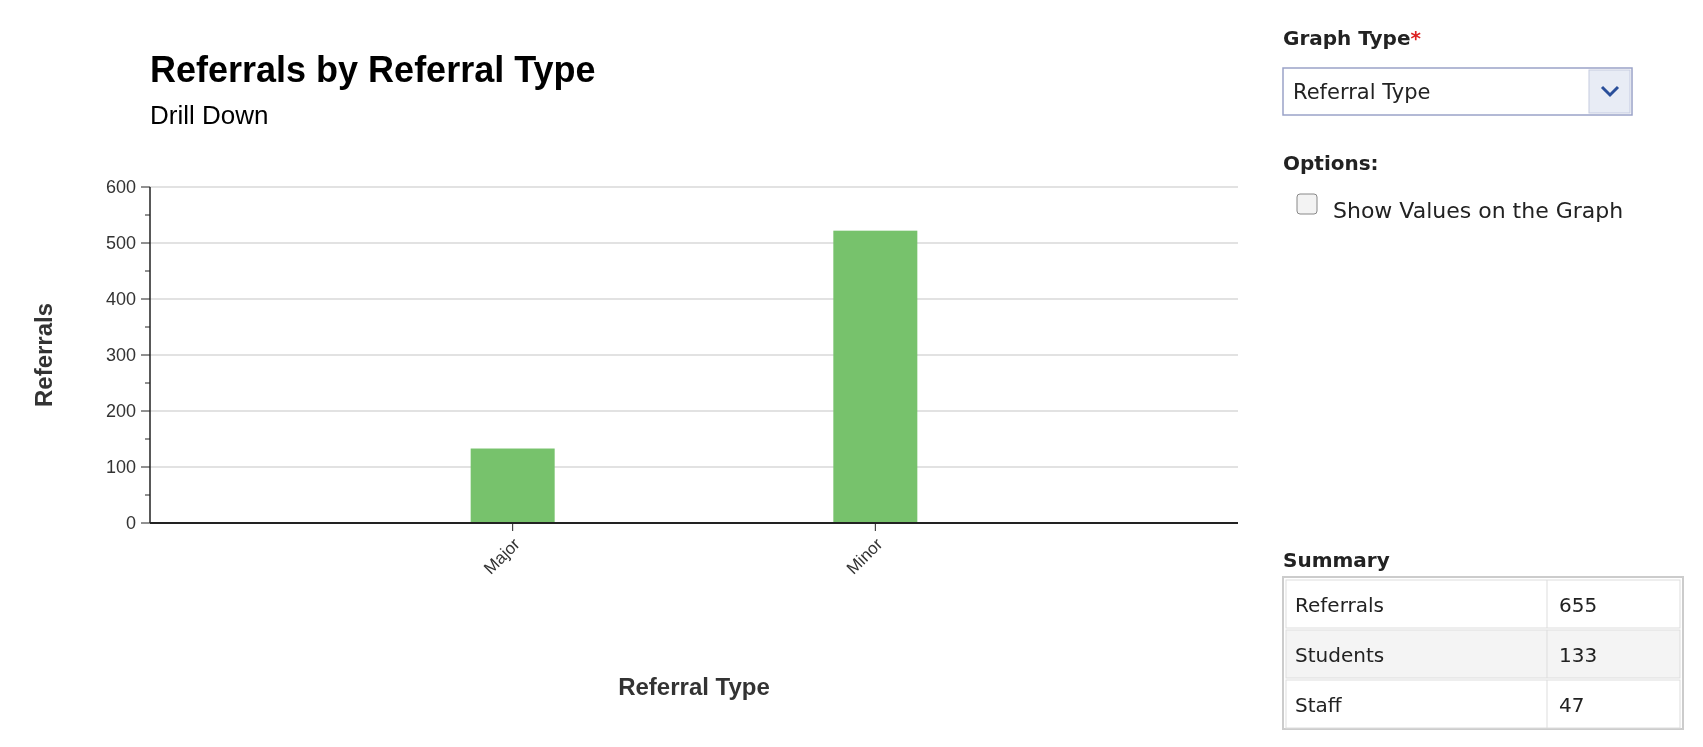 Image resolution: width=1703 pixels, height=747 pixels. Describe the element at coordinates (209, 115) in the screenshot. I see `chart-subtitle: Drill Down` at that location.